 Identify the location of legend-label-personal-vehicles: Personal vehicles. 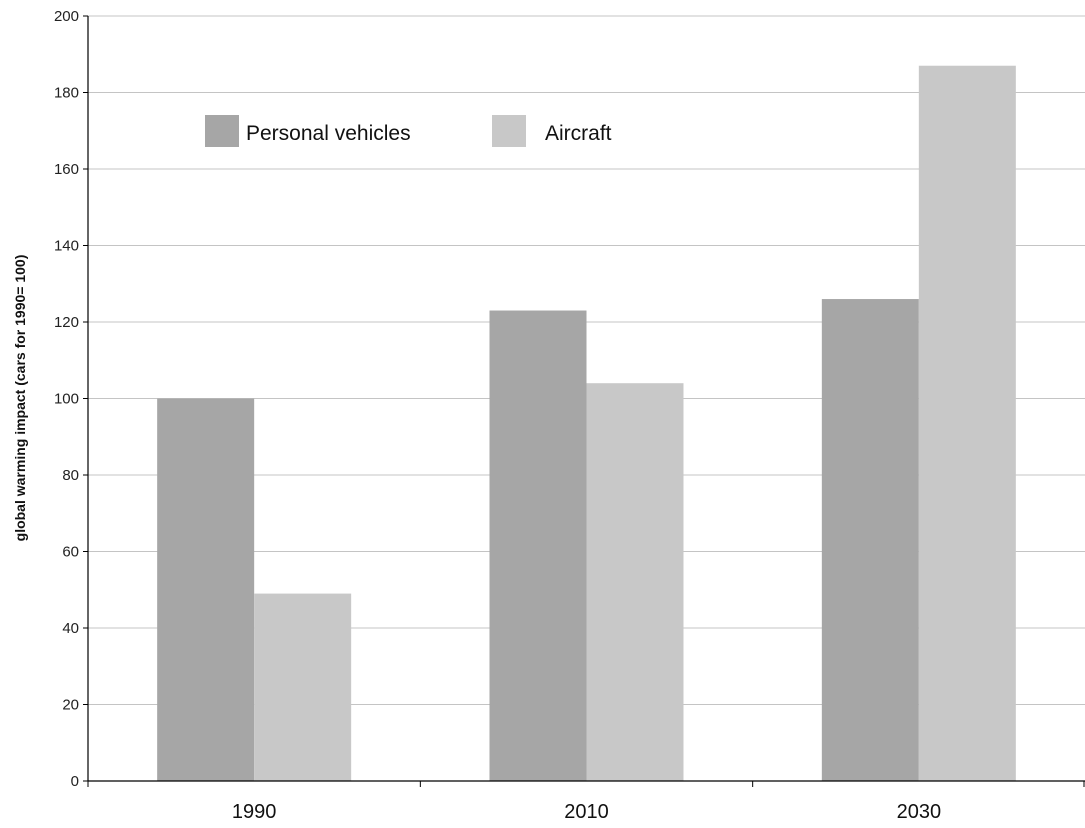
(328, 133).